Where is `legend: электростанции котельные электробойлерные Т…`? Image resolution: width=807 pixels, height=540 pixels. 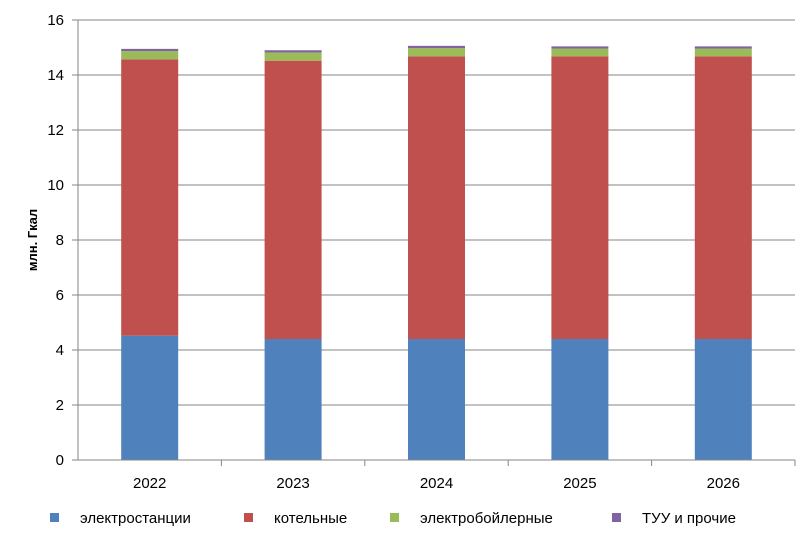
legend: электростанции котельные электробойлерные Т… is located at coordinates (393, 518).